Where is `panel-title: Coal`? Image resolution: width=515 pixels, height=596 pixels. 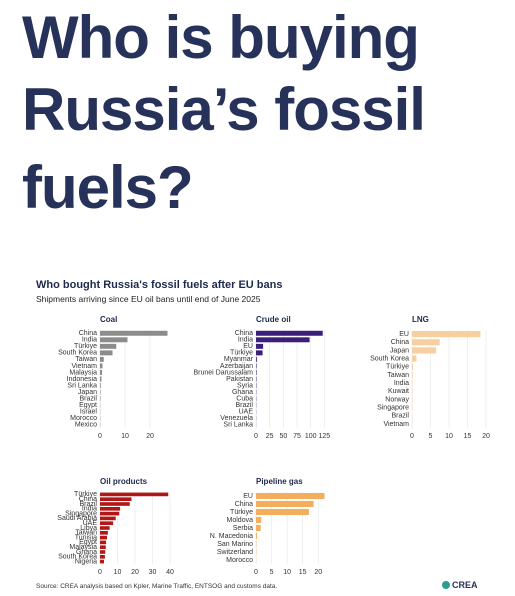 panel-title: Coal is located at coordinates (108, 319).